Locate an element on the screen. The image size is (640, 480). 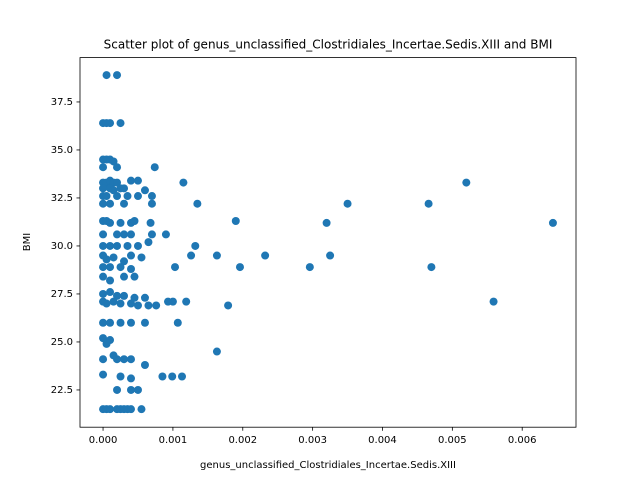
y-axis-label: BMI is located at coordinates (27, 242).